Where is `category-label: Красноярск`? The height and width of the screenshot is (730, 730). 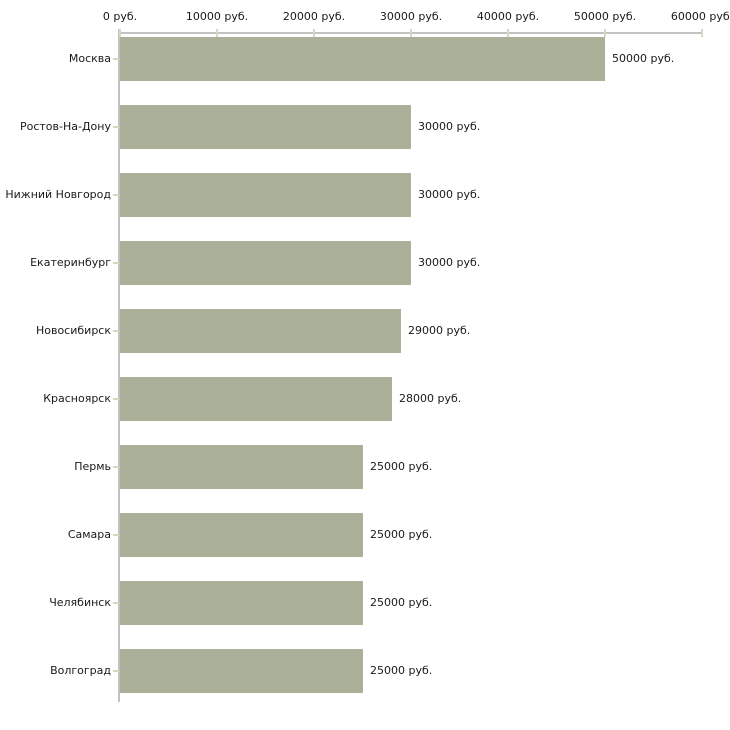 category-label: Красноярск is located at coordinates (77, 398).